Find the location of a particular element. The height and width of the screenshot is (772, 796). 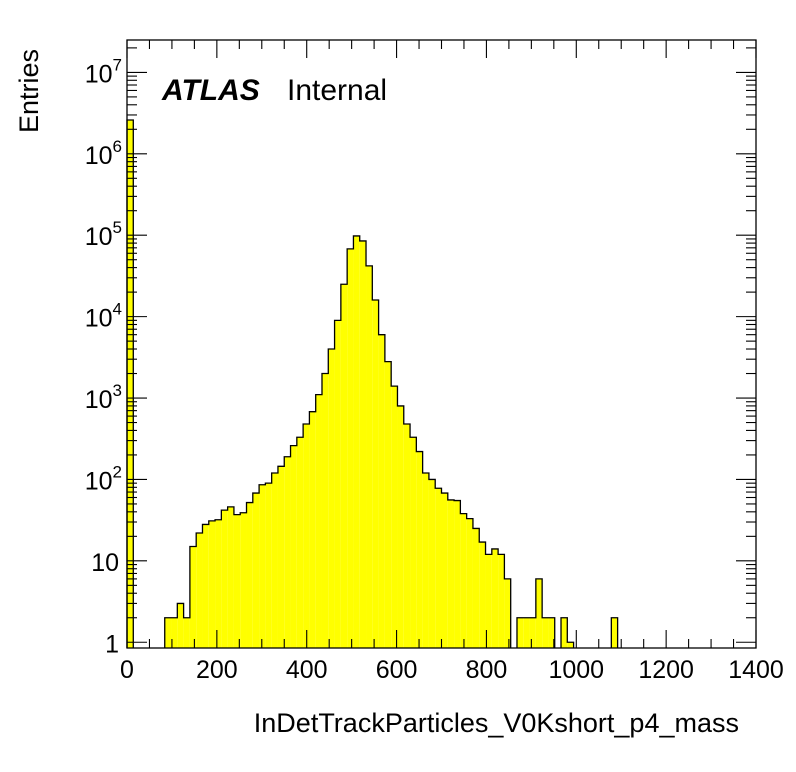

y-tick-label: 10³ is located at coordinates (103, 397).